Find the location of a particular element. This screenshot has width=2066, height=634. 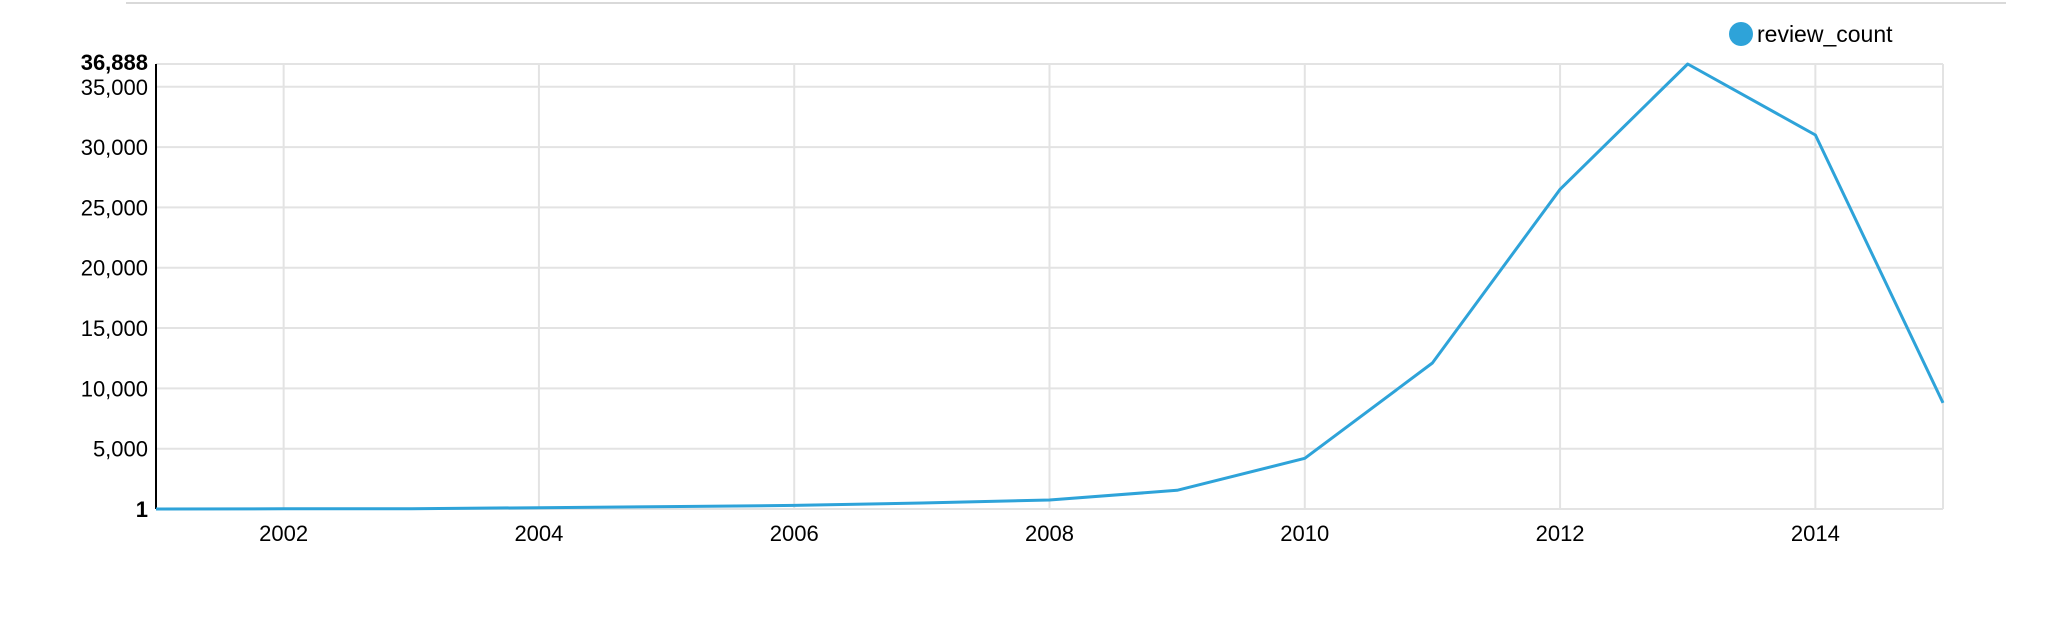

x-axis-labels: 2002 2004 2006 2008 2010 2012 2014 is located at coordinates (1049, 533).